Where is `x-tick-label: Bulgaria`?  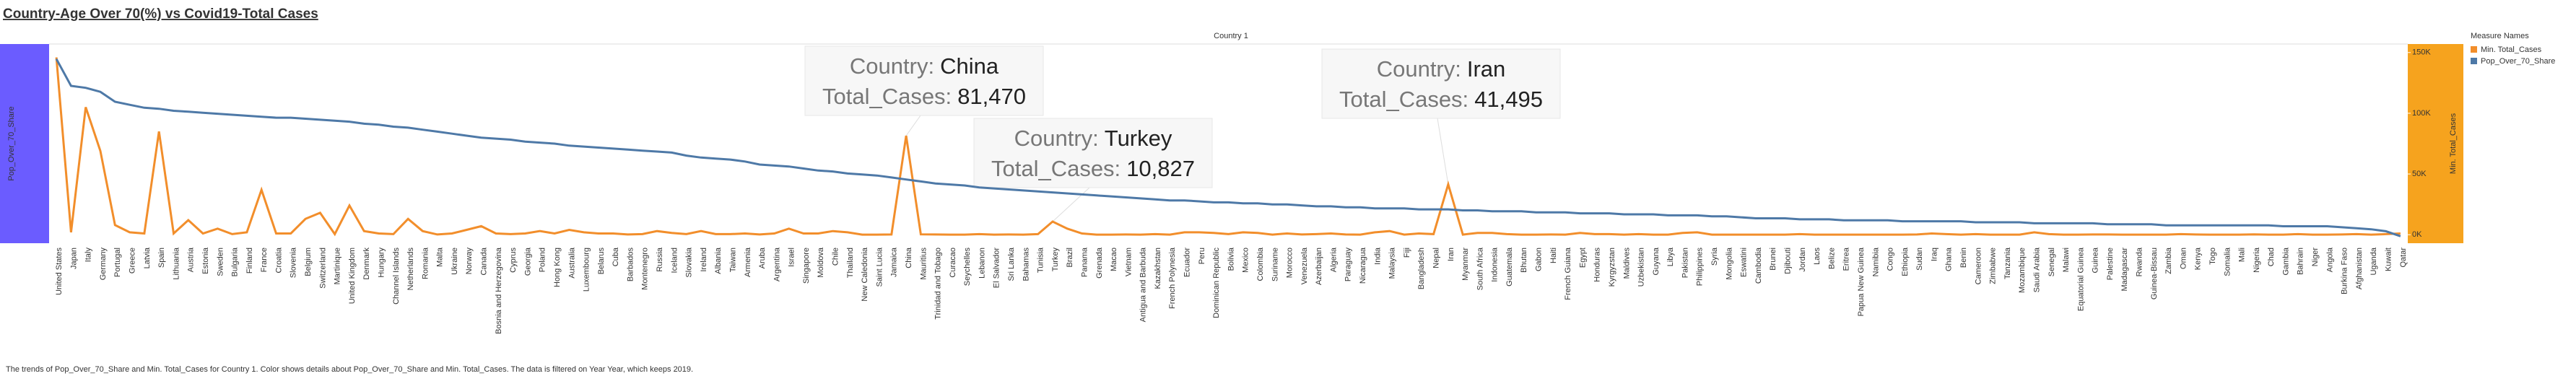 x-tick-label: Bulgaria is located at coordinates (235, 262).